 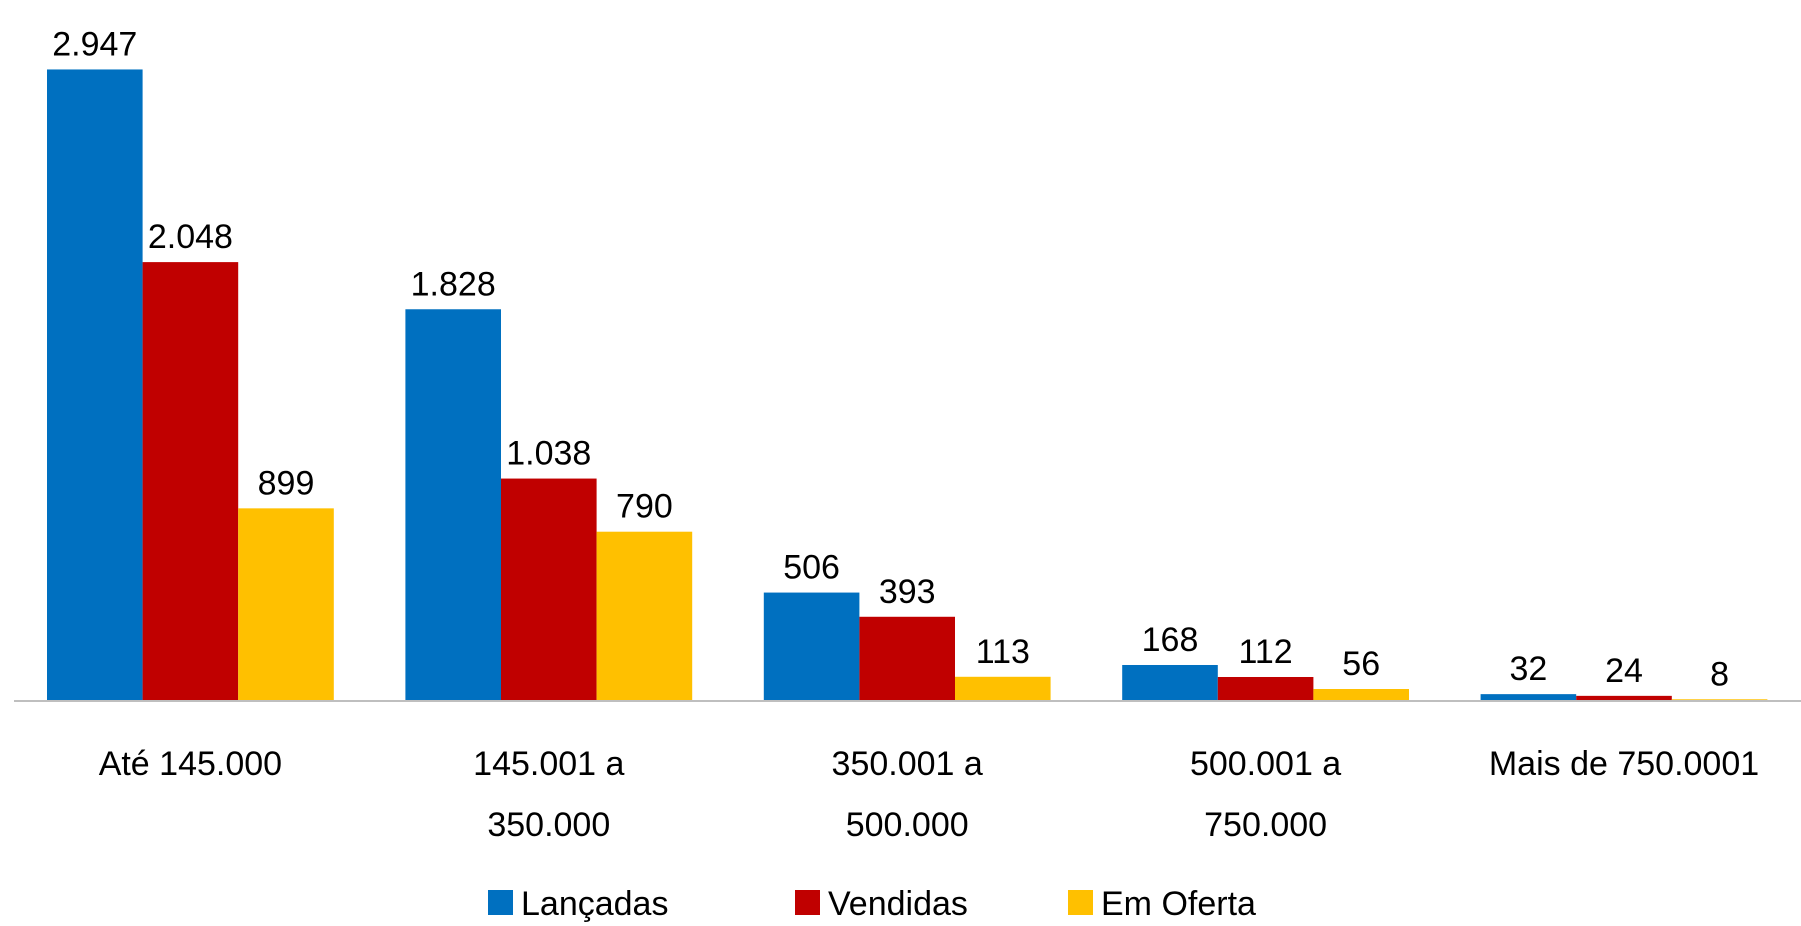 What do you see at coordinates (1528, 669) in the screenshot?
I see `data-label: 32` at bounding box center [1528, 669].